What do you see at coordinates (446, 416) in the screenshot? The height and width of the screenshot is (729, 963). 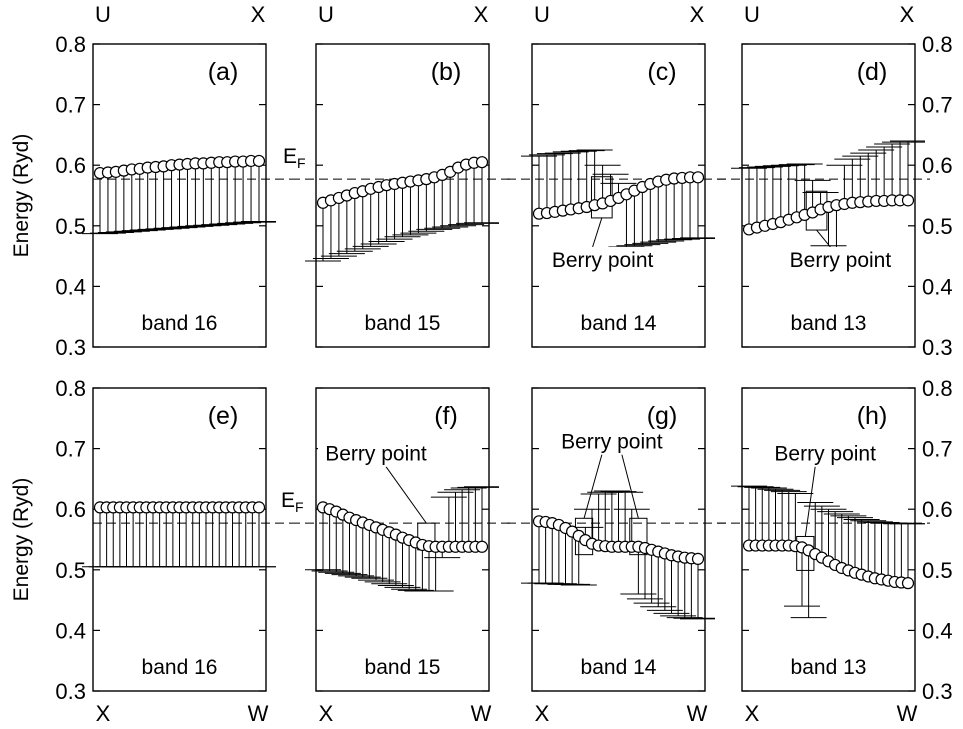 I see `panel-label: (f)` at bounding box center [446, 416].